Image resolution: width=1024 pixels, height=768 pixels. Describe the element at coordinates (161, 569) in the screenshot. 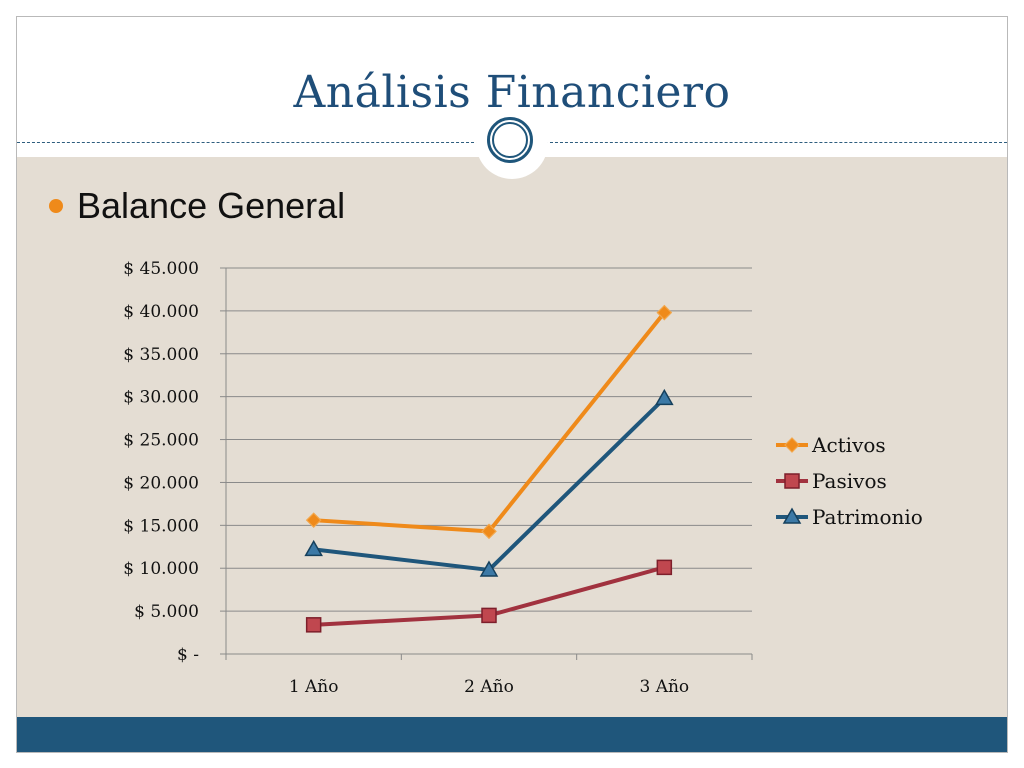

I see `y-tick-label: $ 10.000` at that location.